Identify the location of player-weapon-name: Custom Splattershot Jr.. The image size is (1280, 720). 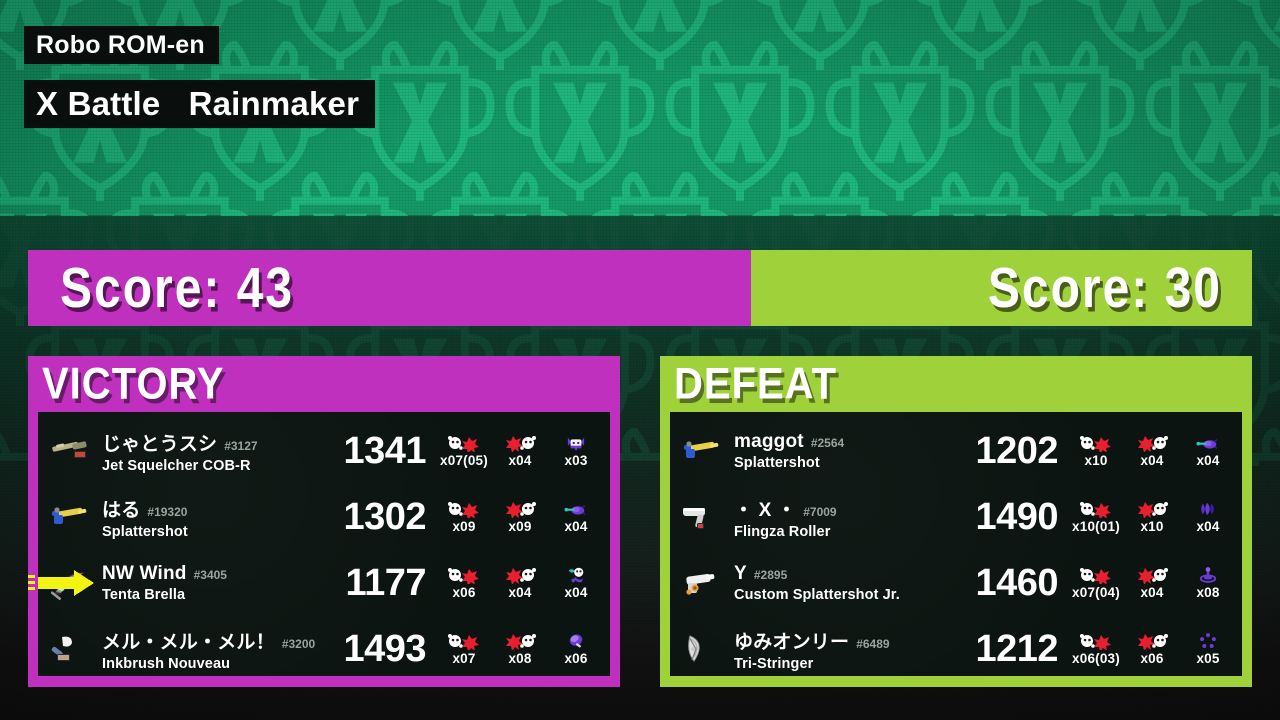
(817, 595).